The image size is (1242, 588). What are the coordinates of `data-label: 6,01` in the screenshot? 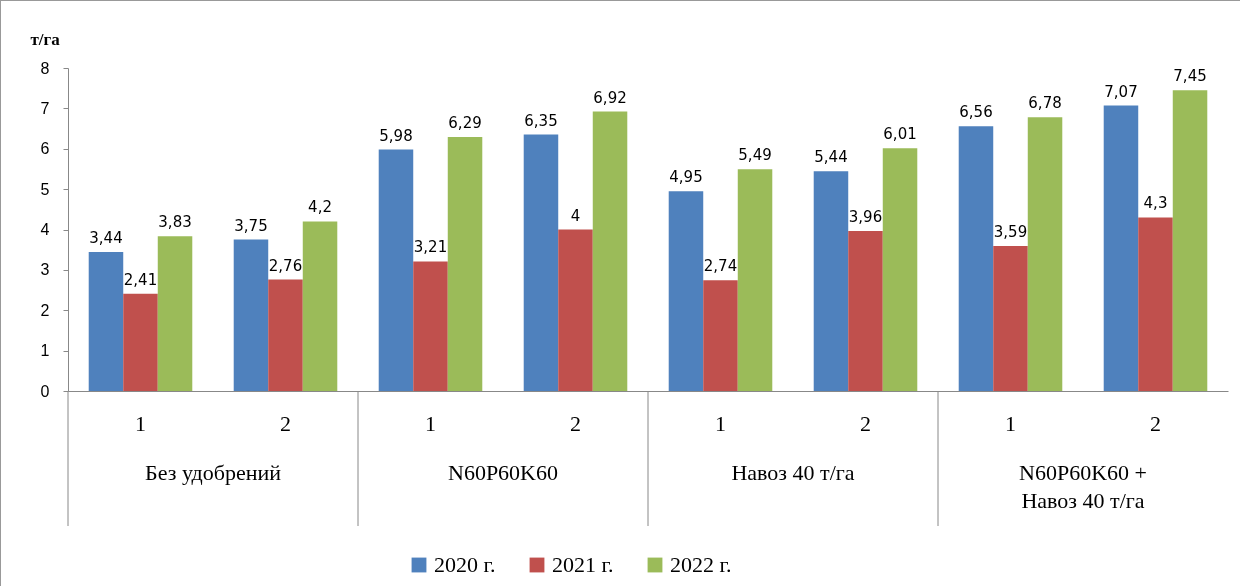 It's located at (900, 134).